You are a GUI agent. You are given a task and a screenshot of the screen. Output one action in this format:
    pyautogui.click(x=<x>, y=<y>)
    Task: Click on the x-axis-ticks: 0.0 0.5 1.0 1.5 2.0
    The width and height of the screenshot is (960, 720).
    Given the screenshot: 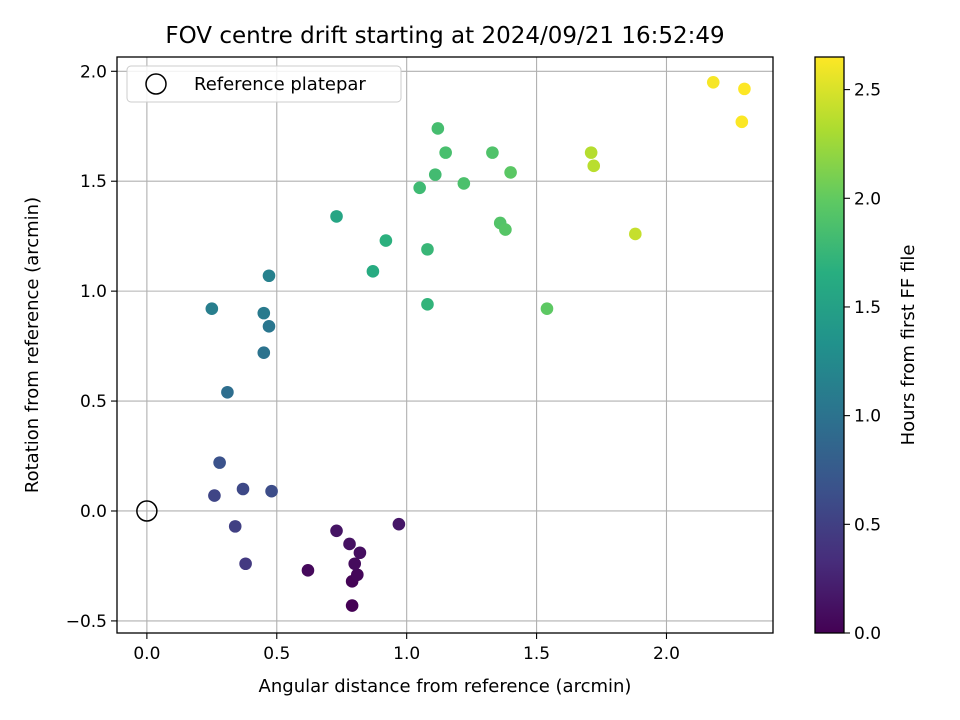 What is the action you would take?
    pyautogui.click(x=406, y=648)
    